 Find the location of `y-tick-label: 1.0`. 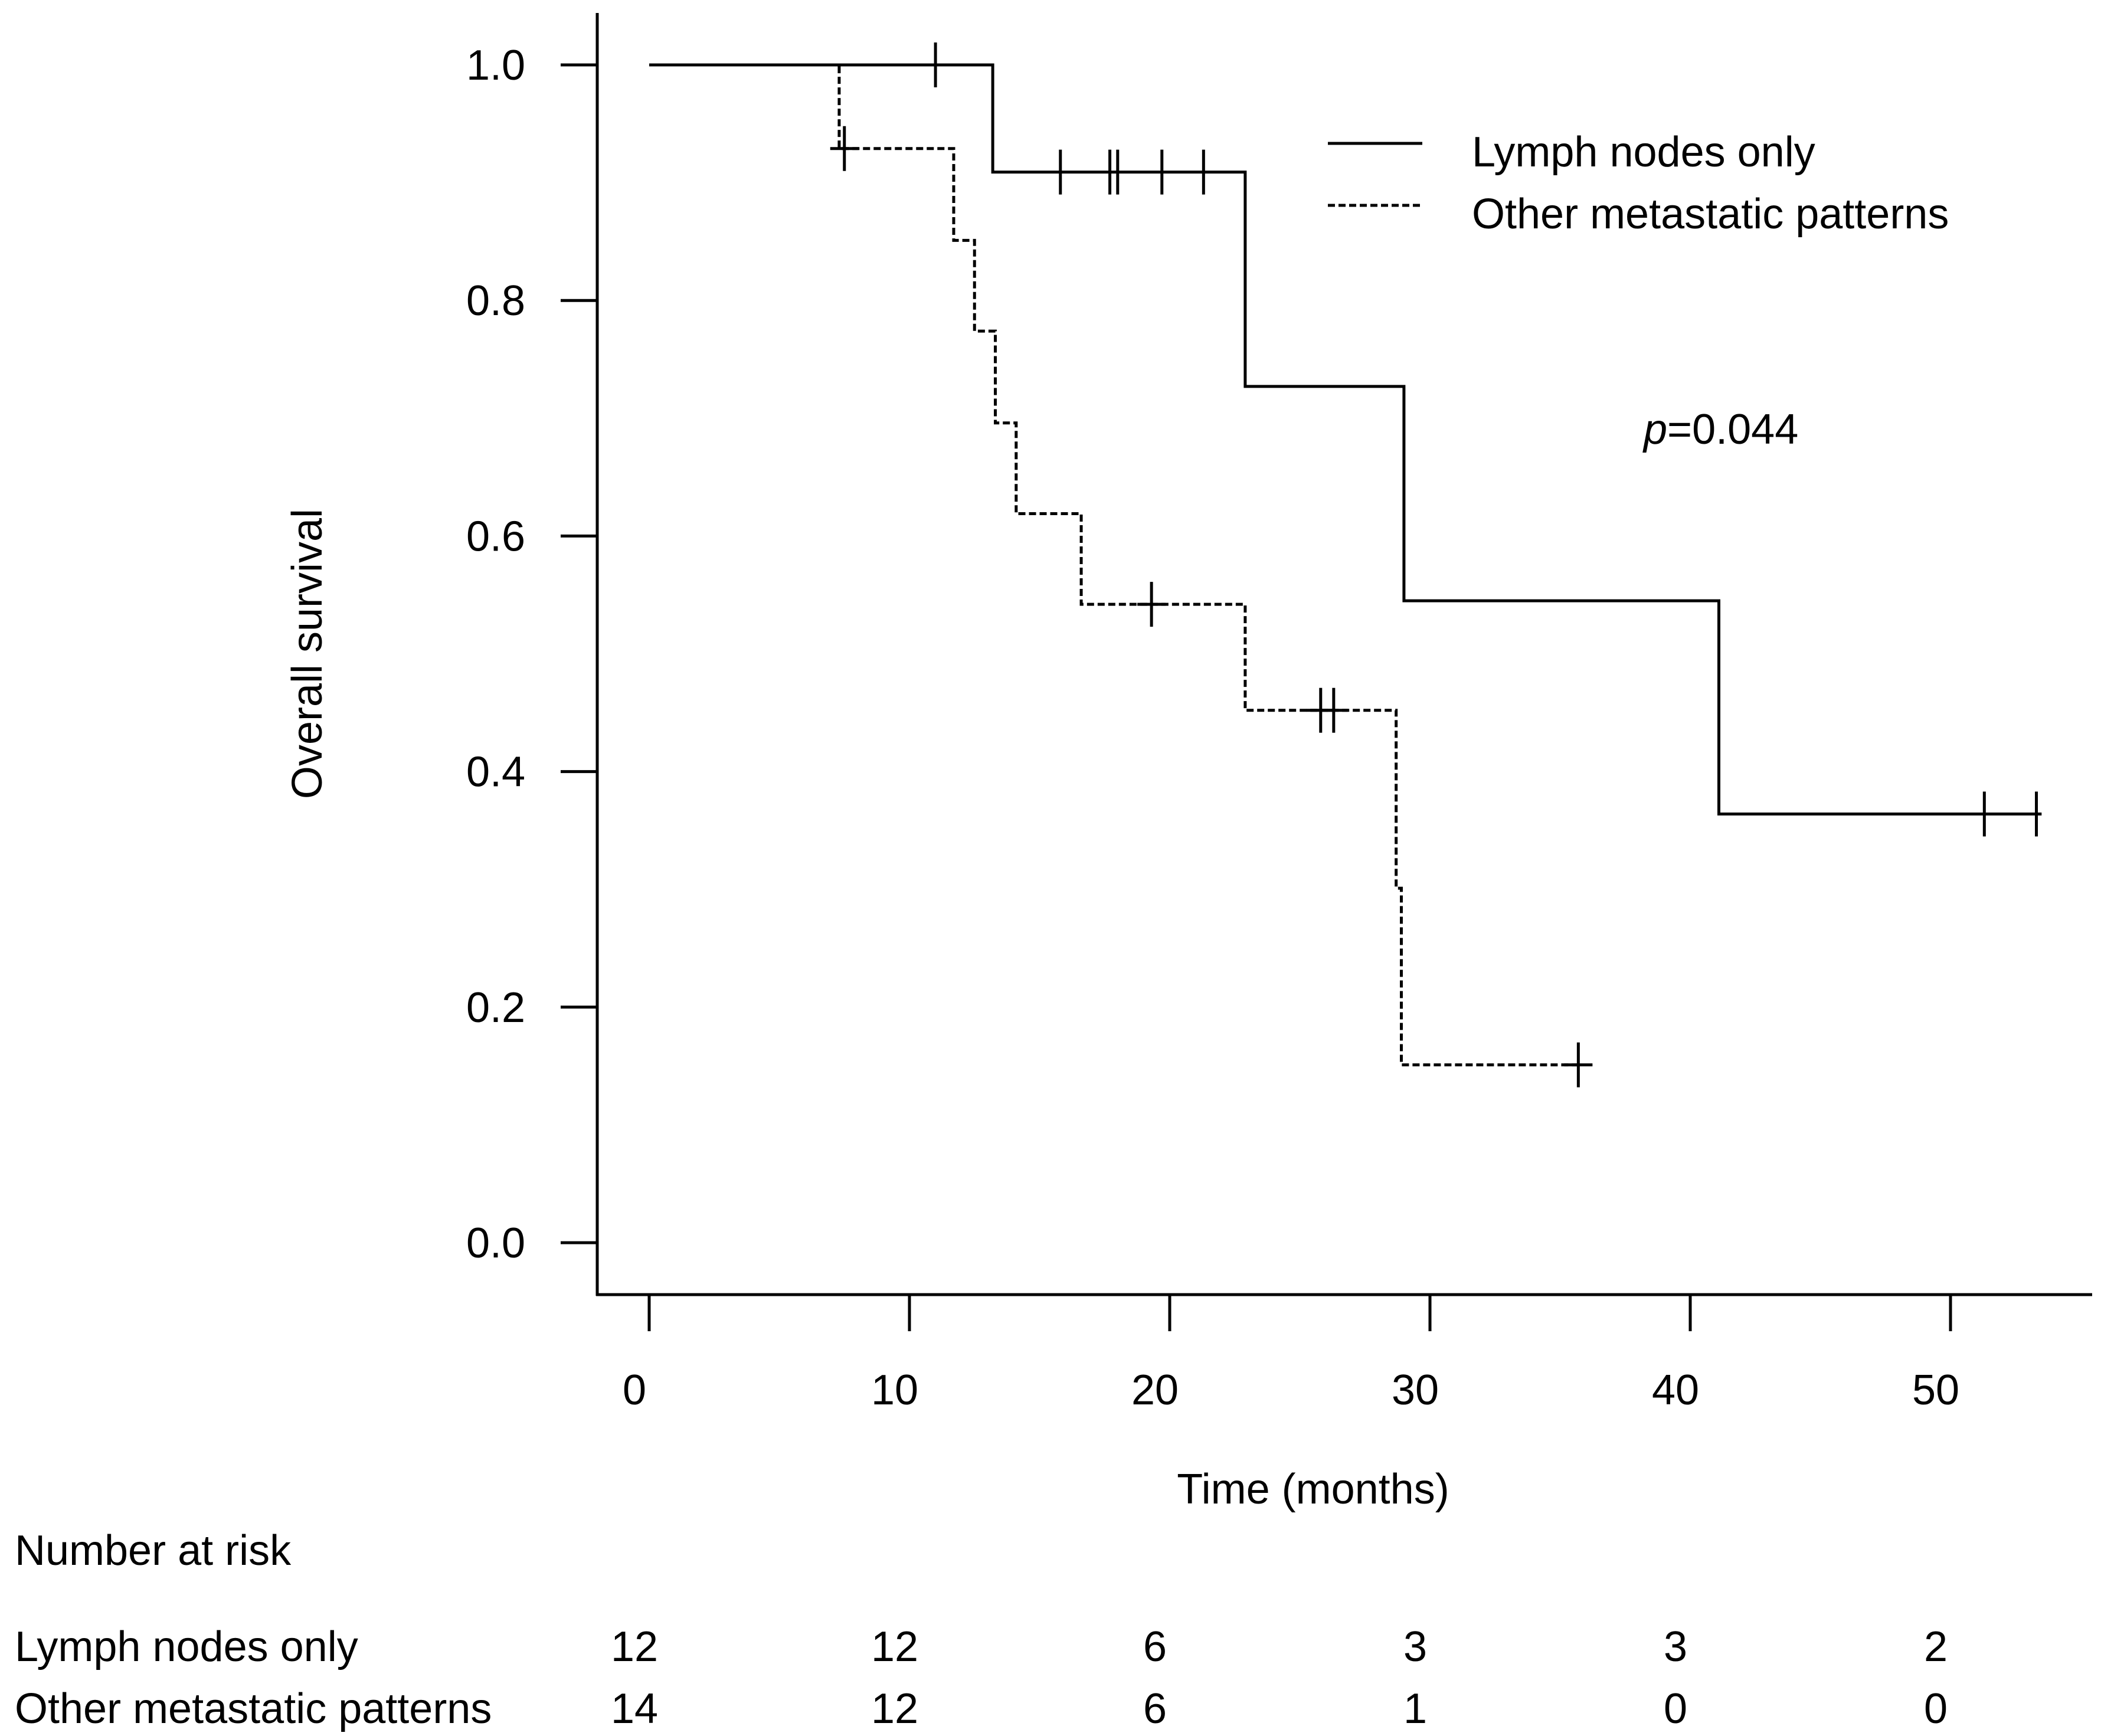

y-tick-label: 1.0 is located at coordinates (495, 65).